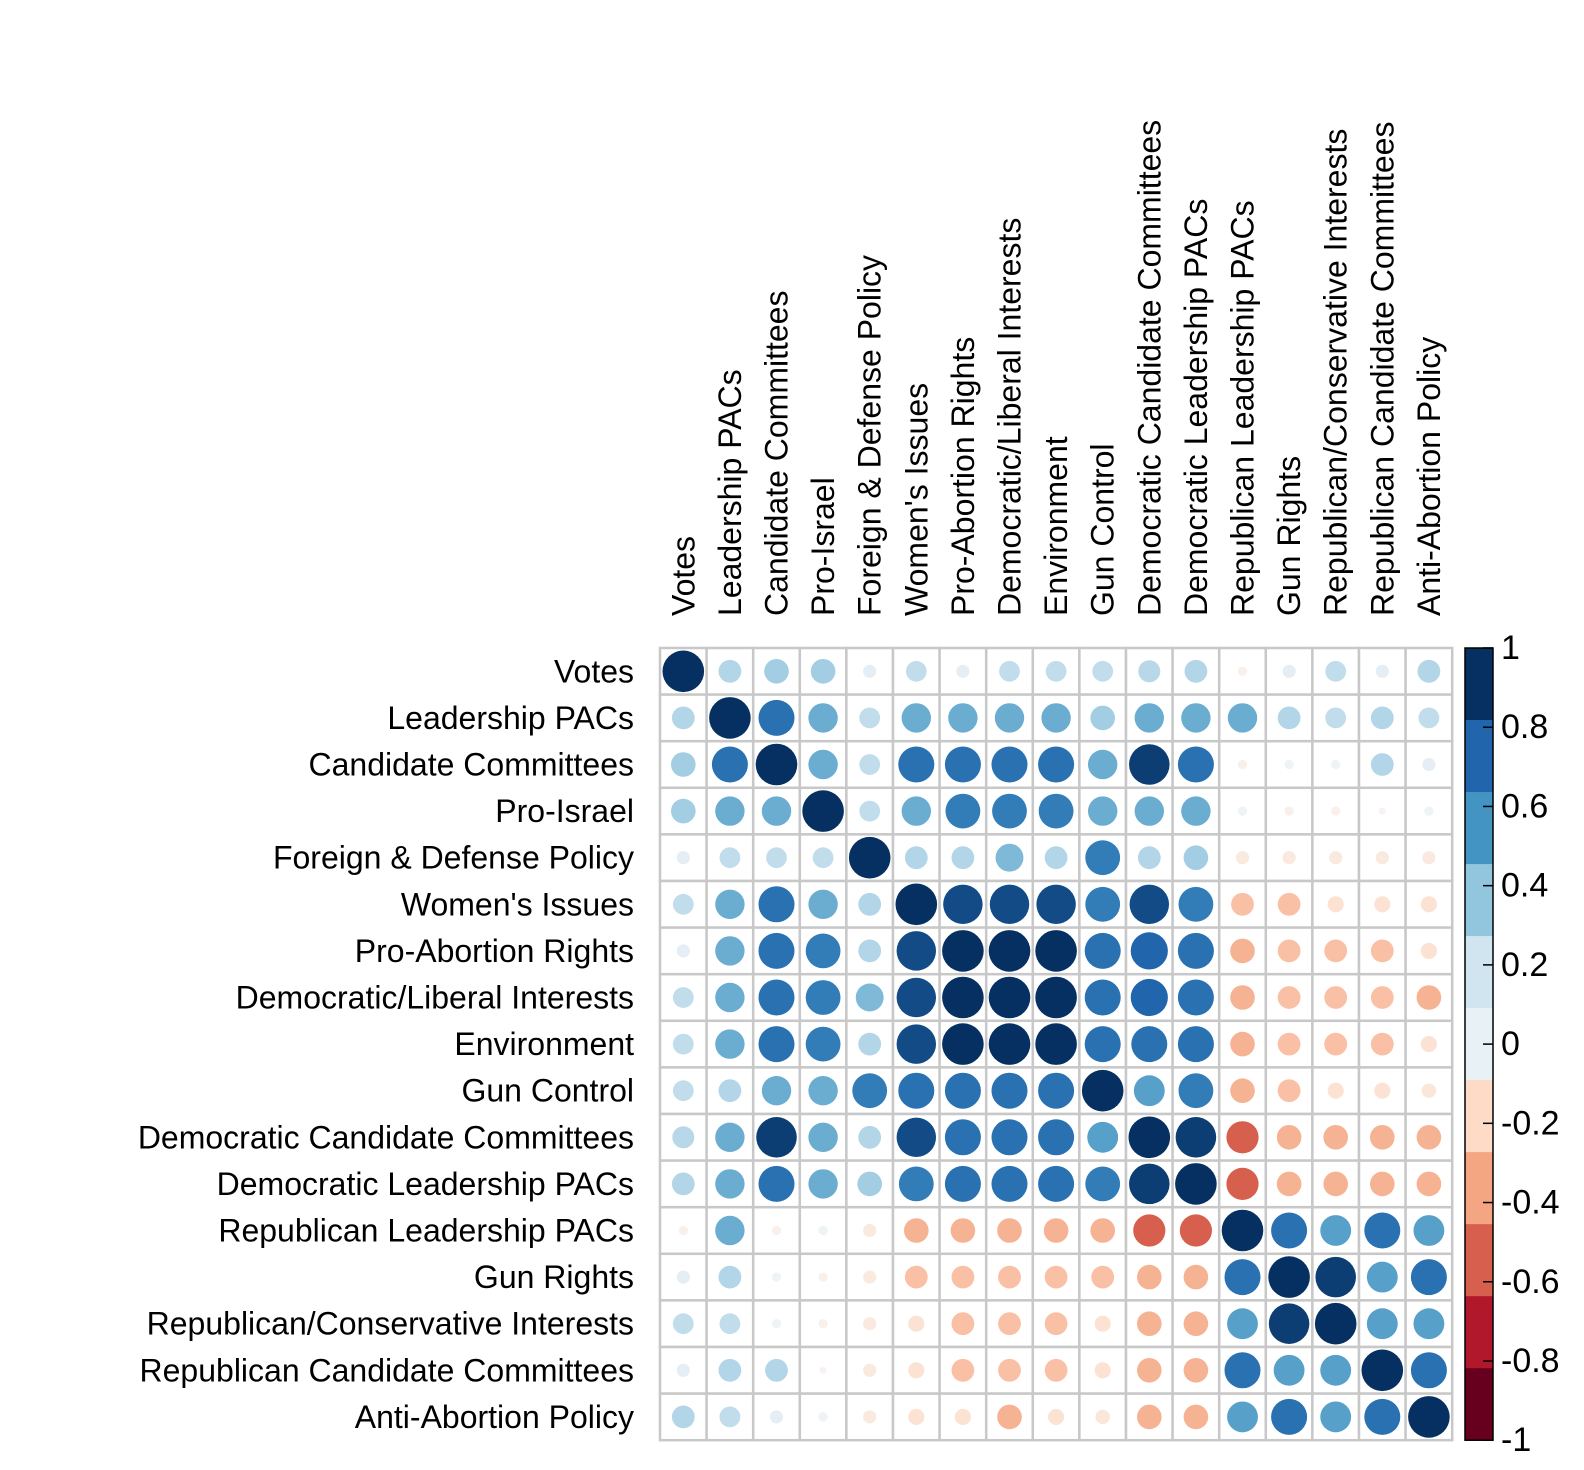 Image resolution: width=1584 pixels, height=1470 pixels. I want to click on correlation-point-gun-control-votes, so click(683, 1091).